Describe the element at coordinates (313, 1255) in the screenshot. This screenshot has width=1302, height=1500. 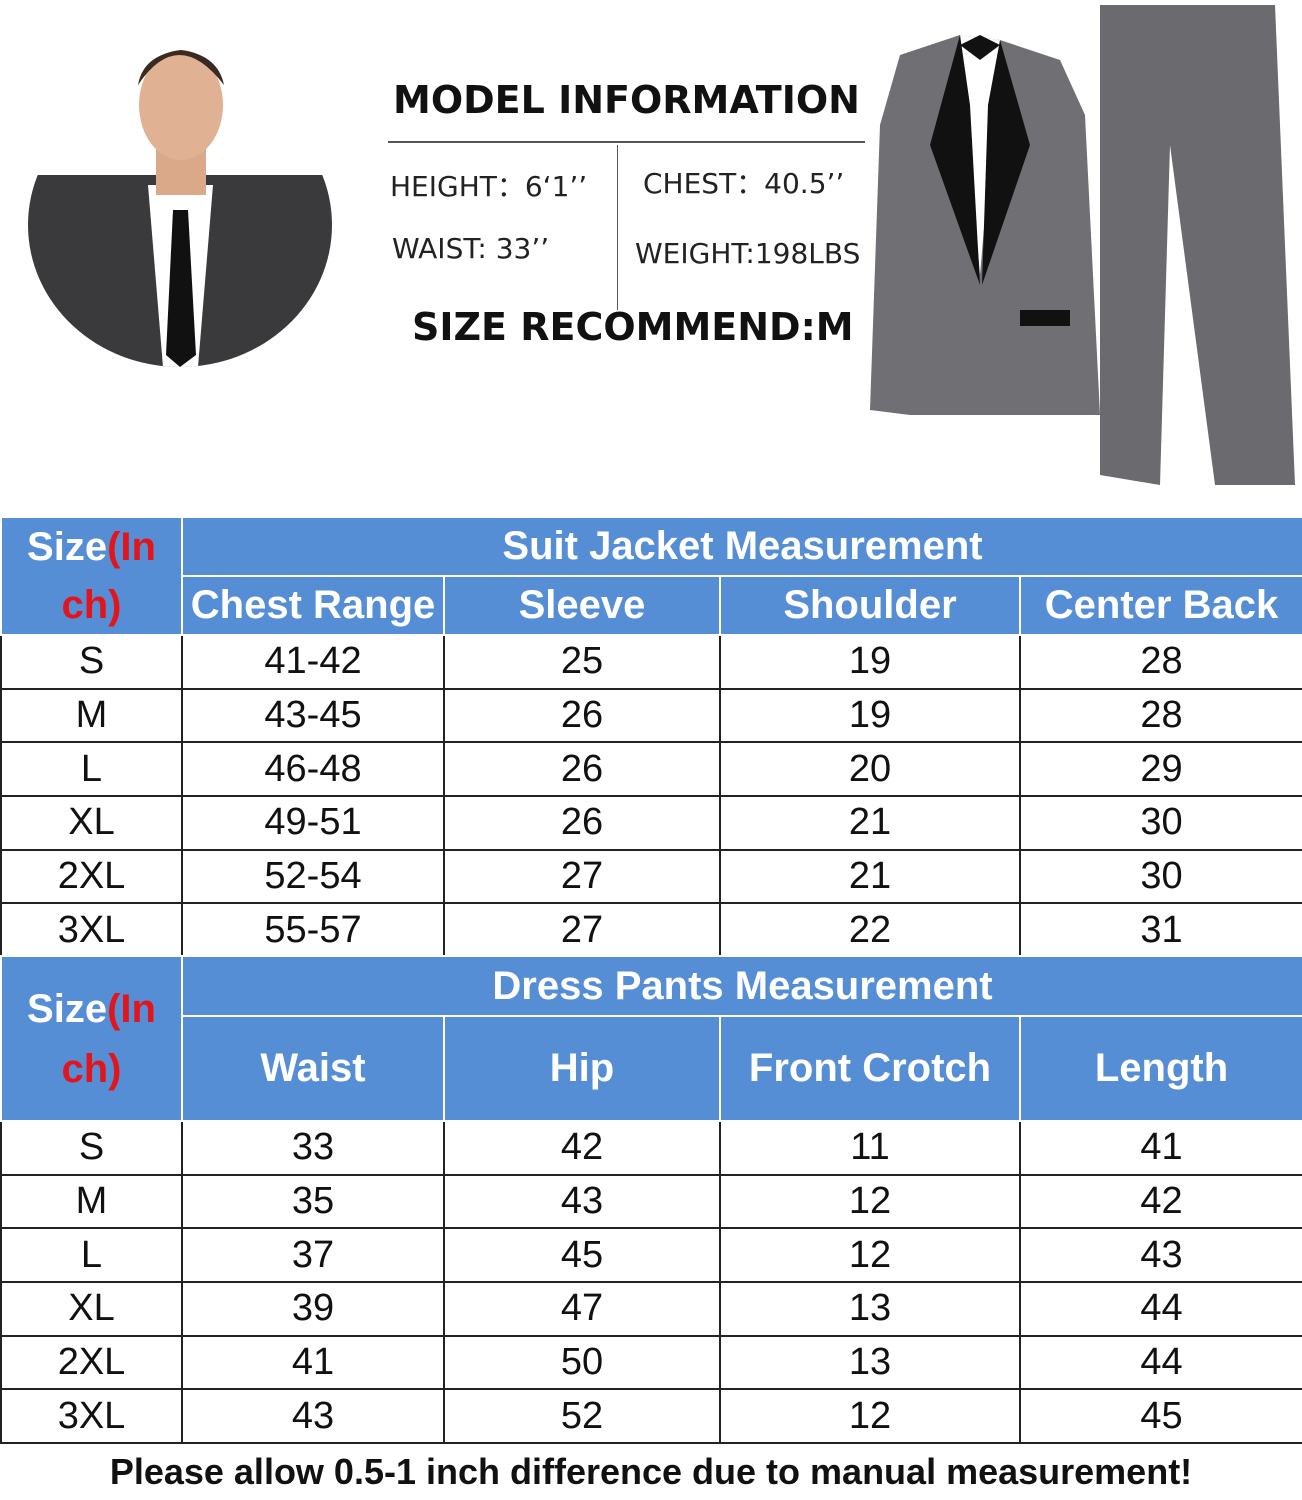
I see `cell: 37` at that location.